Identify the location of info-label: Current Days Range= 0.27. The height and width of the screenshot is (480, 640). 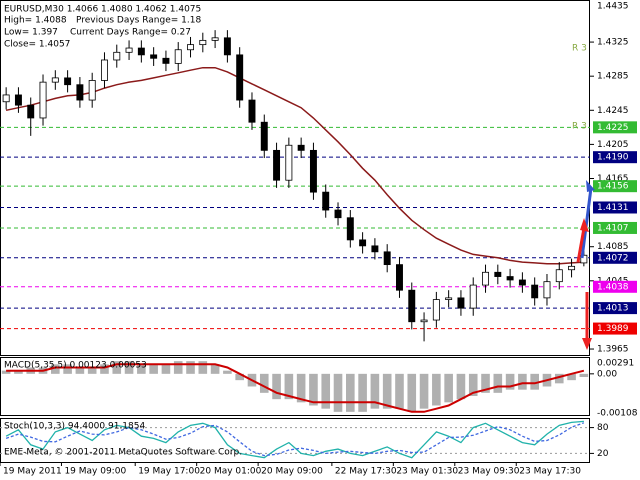
(130, 33).